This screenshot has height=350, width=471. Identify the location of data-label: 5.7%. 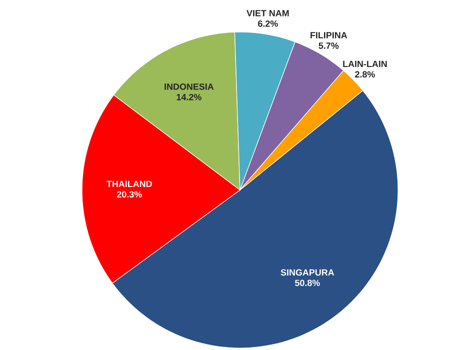
(328, 45).